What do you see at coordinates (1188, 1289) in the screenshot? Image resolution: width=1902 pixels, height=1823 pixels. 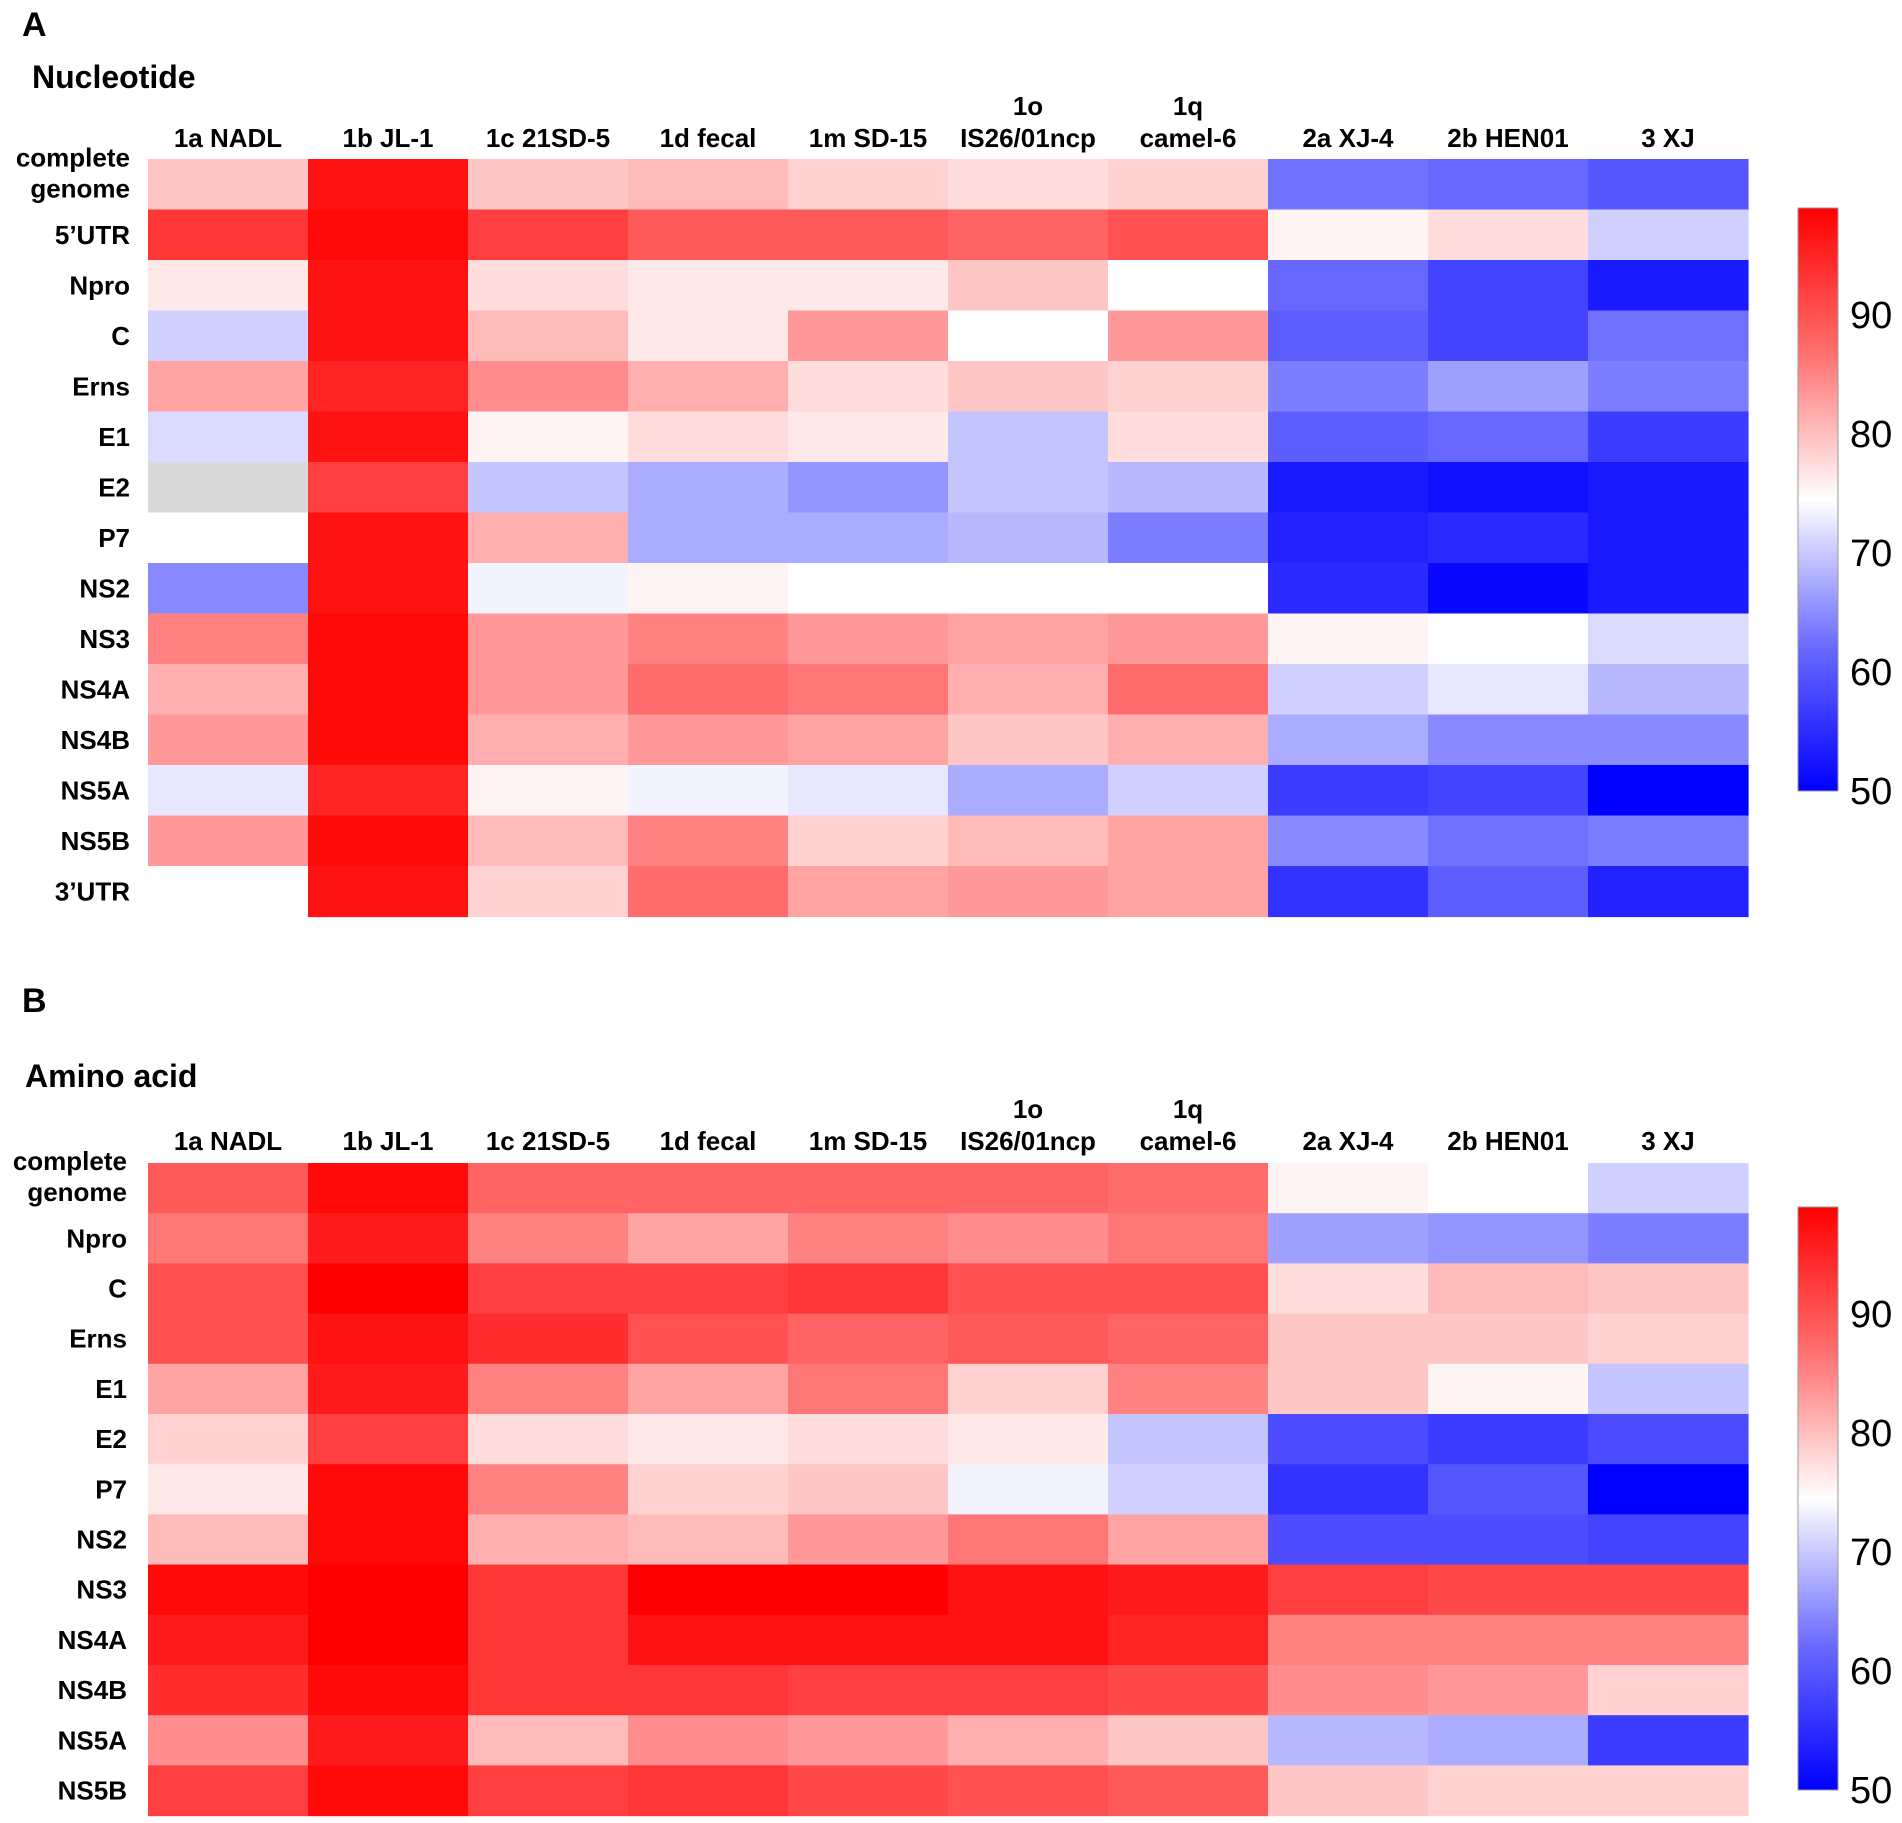 I see `panel-b-cell-r2-c6` at bounding box center [1188, 1289].